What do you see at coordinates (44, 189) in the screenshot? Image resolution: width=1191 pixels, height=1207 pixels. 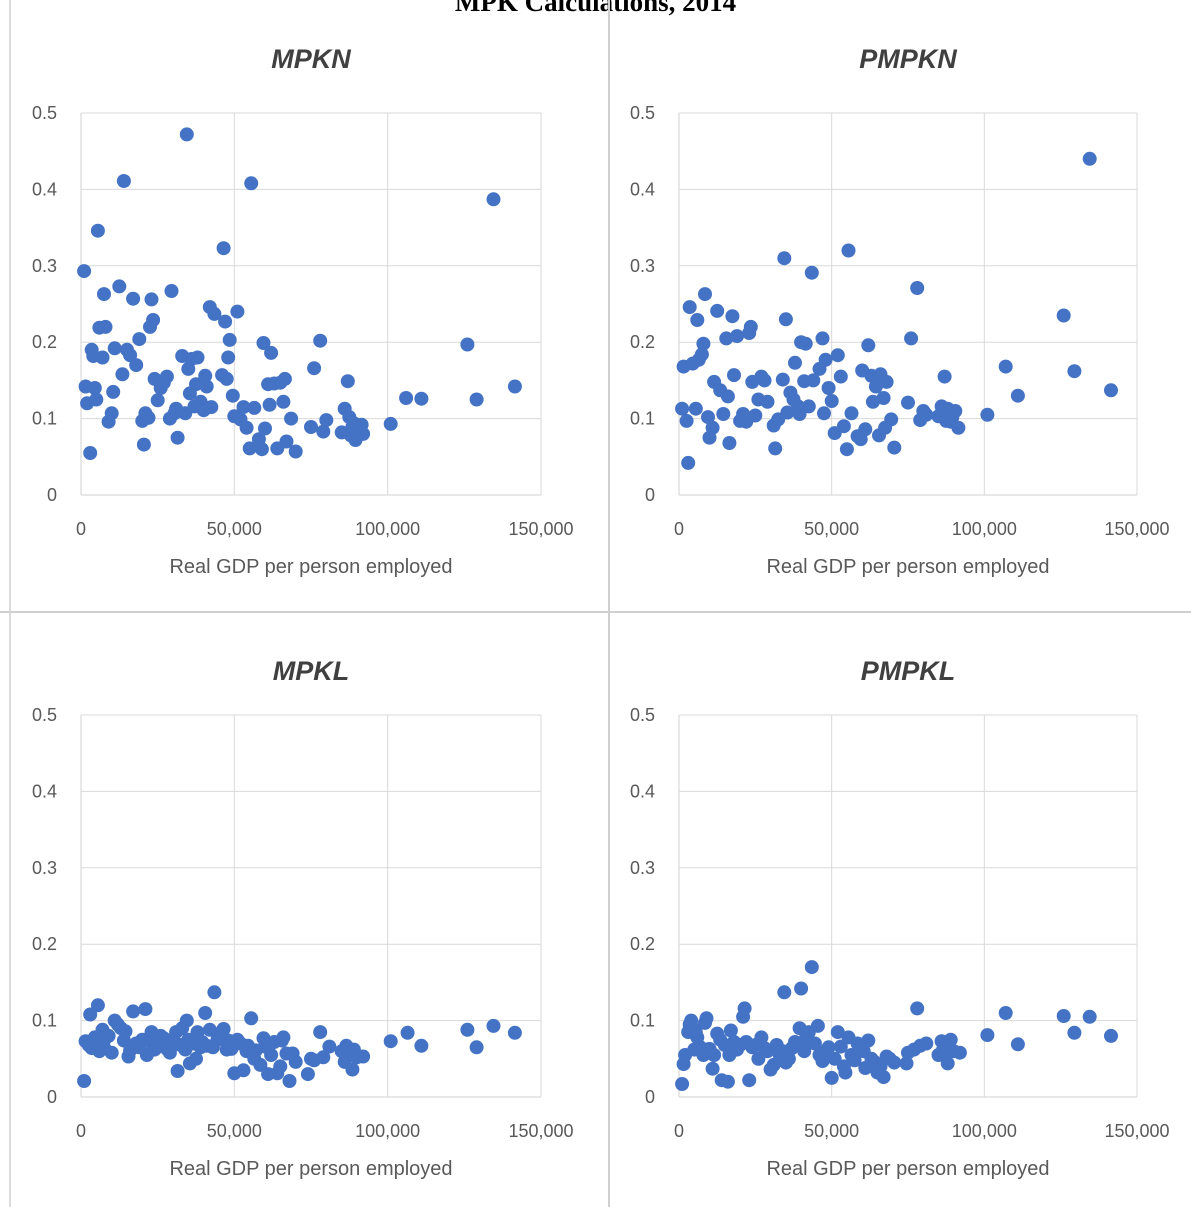 I see `y-tick-label: 0.4` at bounding box center [44, 189].